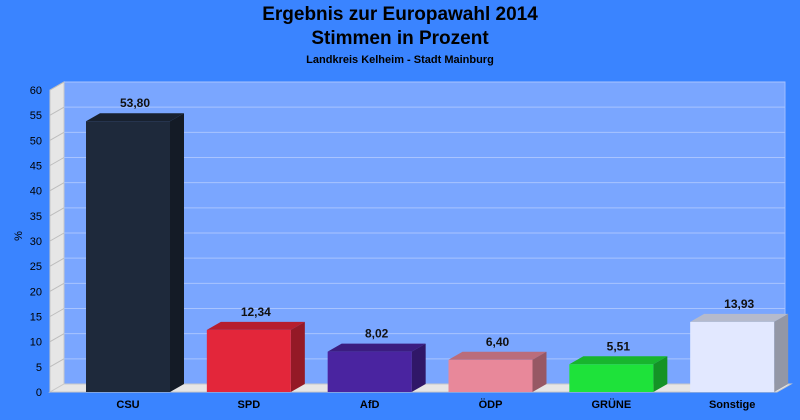 The image size is (800, 420). I want to click on y-tick-label: 35, so click(36, 217).